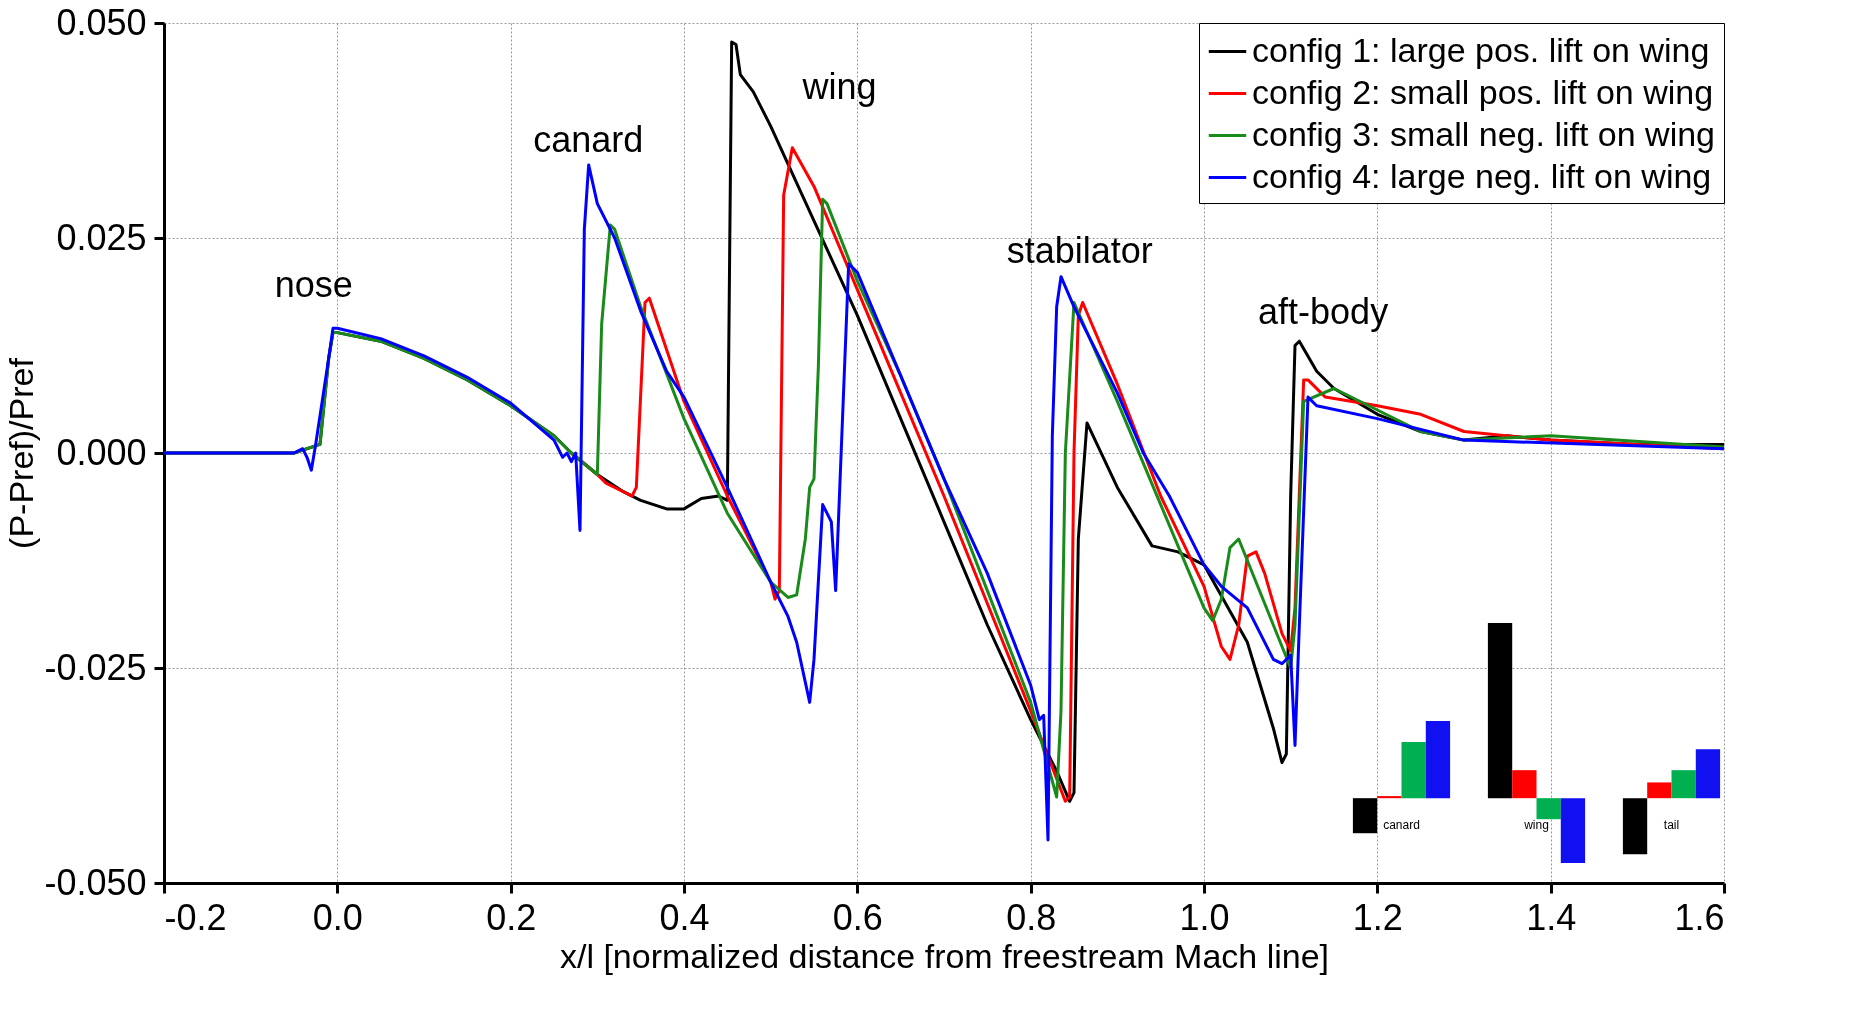 The height and width of the screenshot is (1010, 1856). What do you see at coordinates (1481, 49) in the screenshot?
I see `legend-label: config 1: large pos. lift on wing` at bounding box center [1481, 49].